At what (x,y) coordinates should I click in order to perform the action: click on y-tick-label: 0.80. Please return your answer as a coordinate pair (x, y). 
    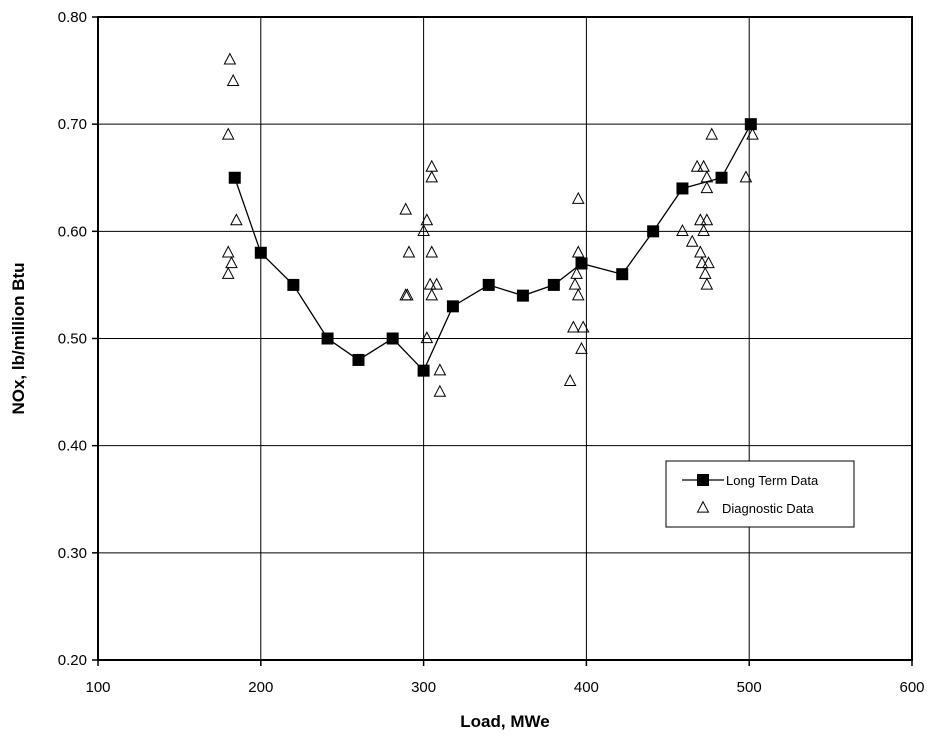
    Looking at the image, I should click on (72, 17).